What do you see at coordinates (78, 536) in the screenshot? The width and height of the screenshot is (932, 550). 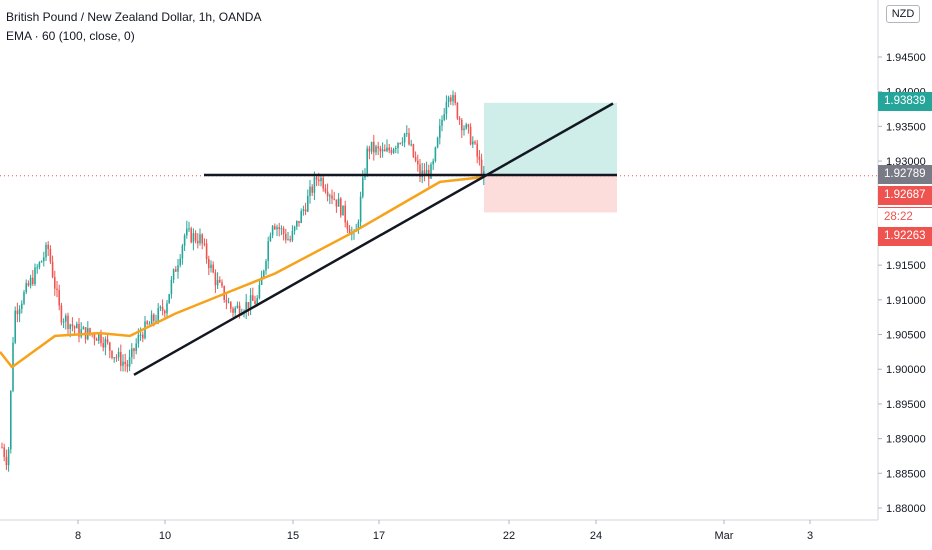 I see `x-tick-label: 8` at bounding box center [78, 536].